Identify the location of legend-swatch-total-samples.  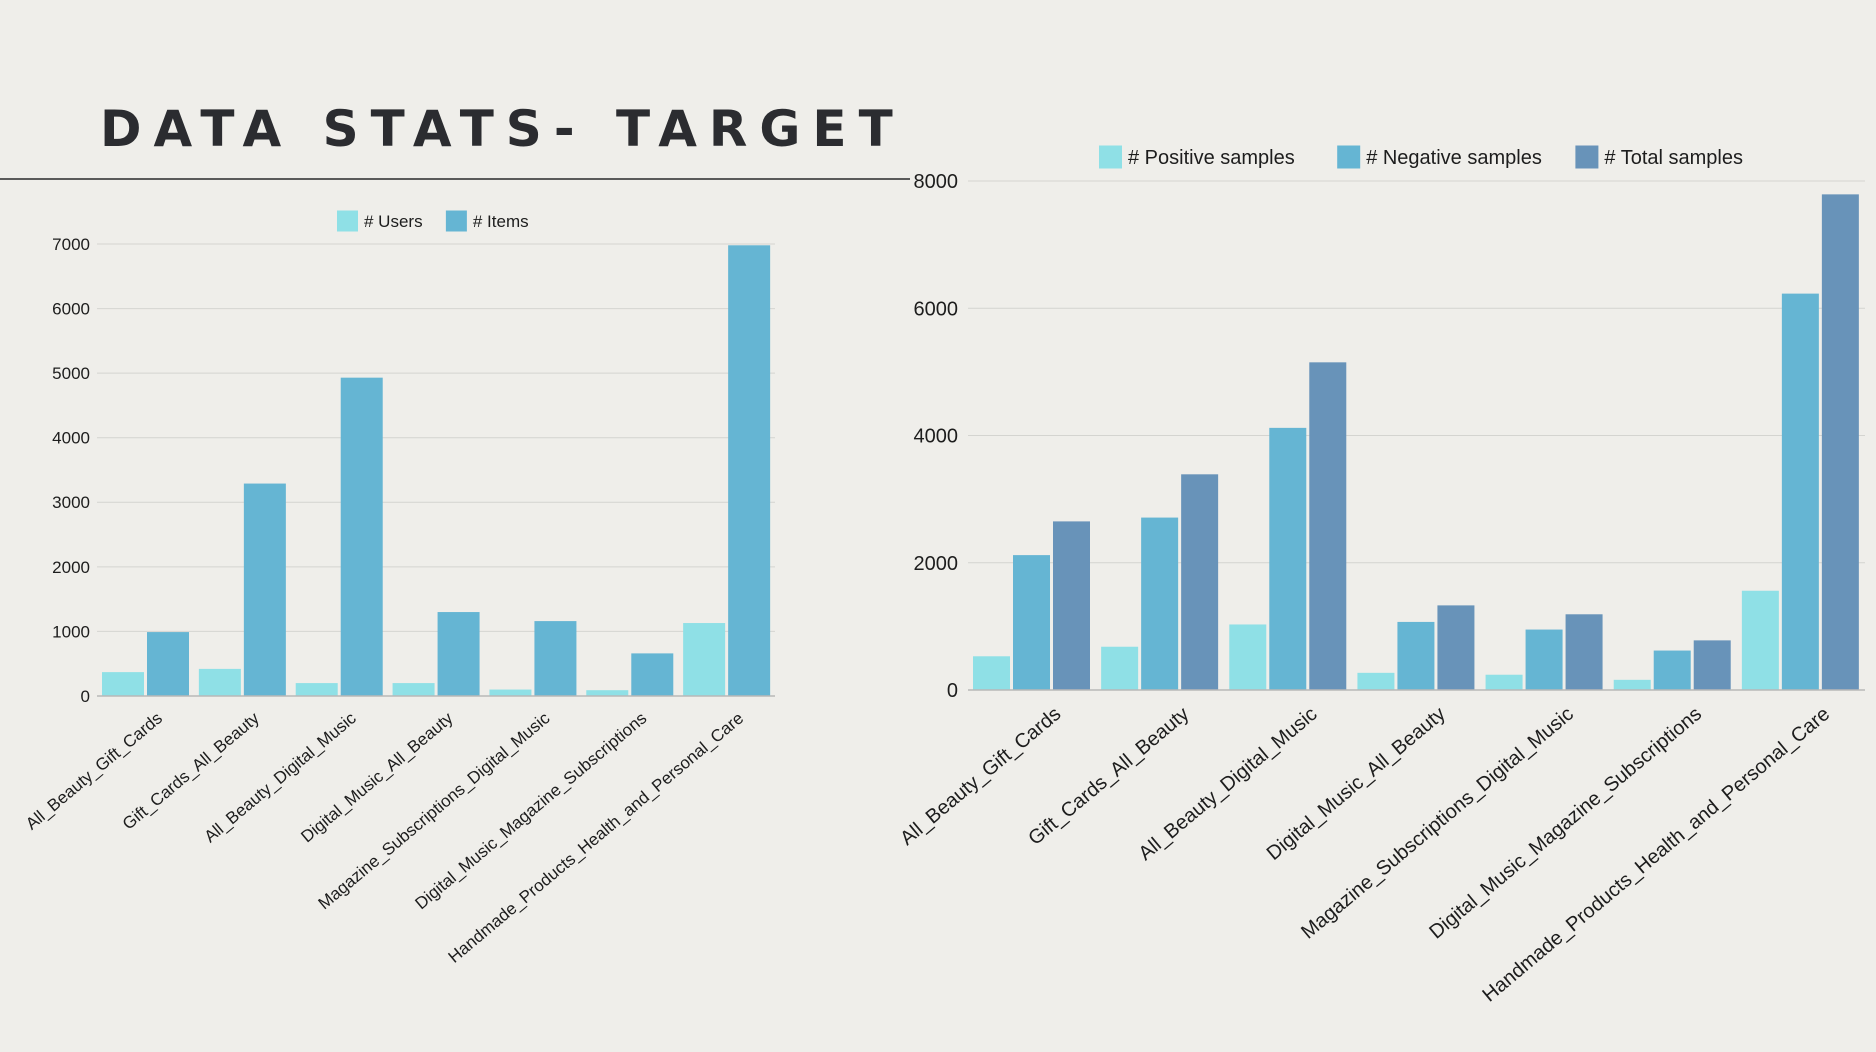
(1587, 157).